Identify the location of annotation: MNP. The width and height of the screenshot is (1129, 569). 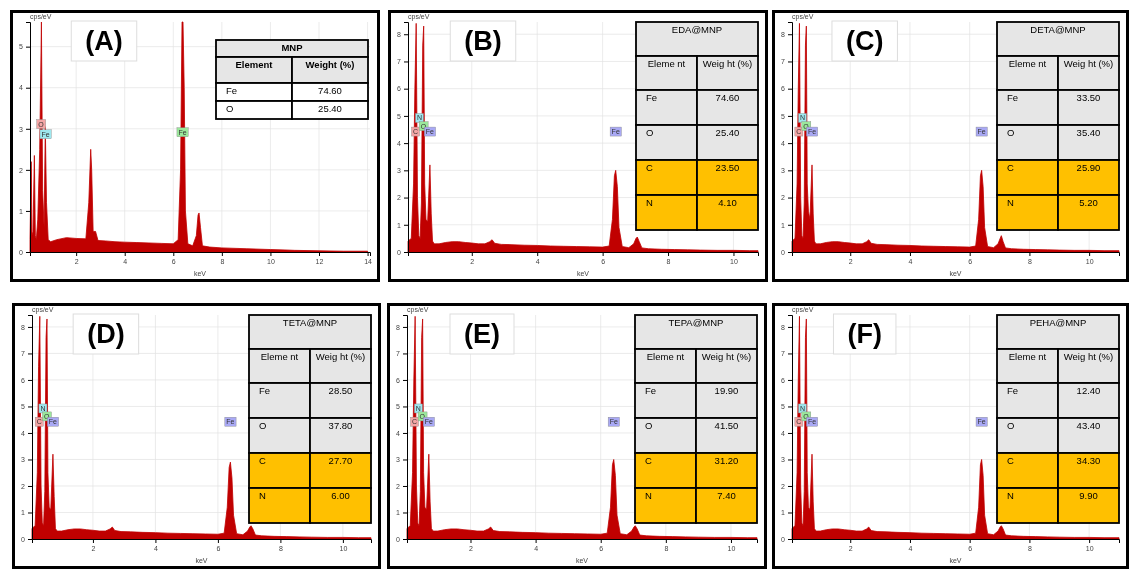
(292, 47).